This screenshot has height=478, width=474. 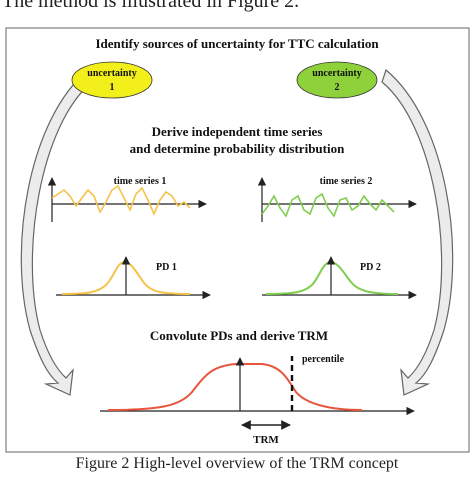 What do you see at coordinates (337, 87) in the screenshot?
I see `uncertainty-2-number: 2` at bounding box center [337, 87].